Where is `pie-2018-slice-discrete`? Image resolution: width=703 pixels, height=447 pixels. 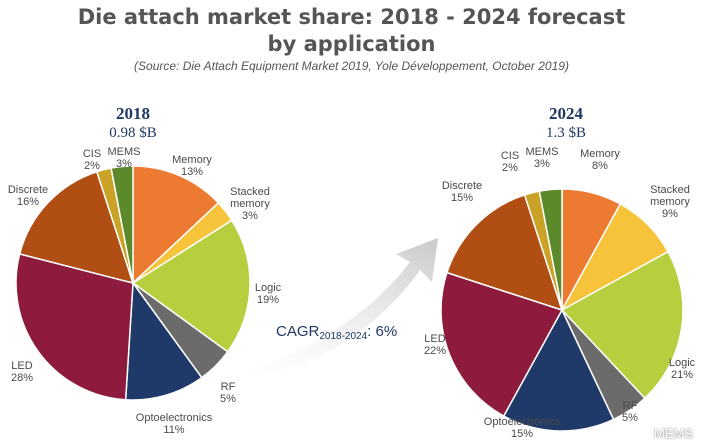 pie-2018-slice-discrete is located at coordinates (76, 227).